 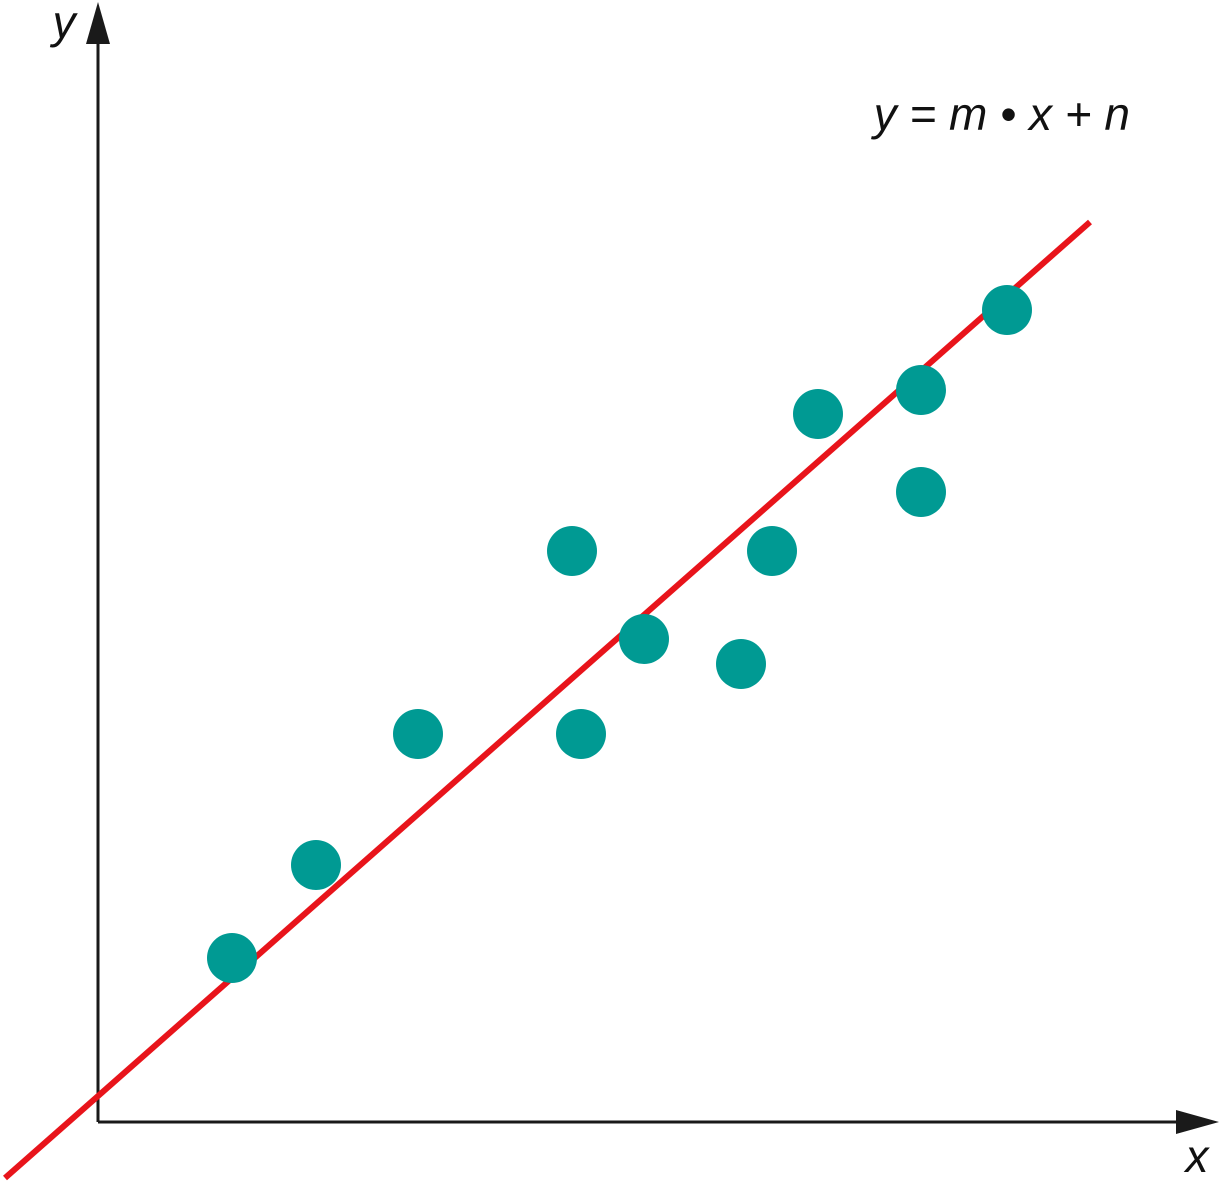 I want to click on y-axis-label: y, so click(x=64, y=24).